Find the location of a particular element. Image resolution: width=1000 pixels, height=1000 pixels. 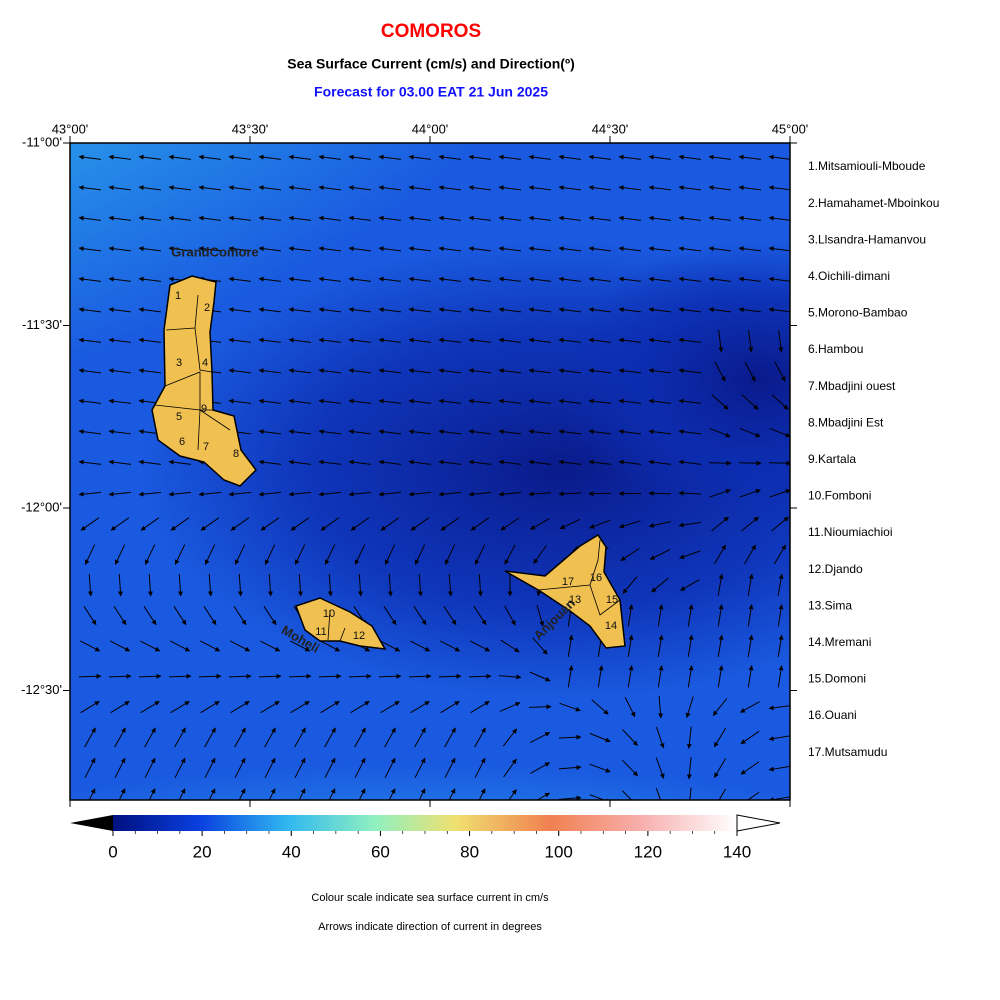

colorbar-tick-label: 80 is located at coordinates (469, 851).